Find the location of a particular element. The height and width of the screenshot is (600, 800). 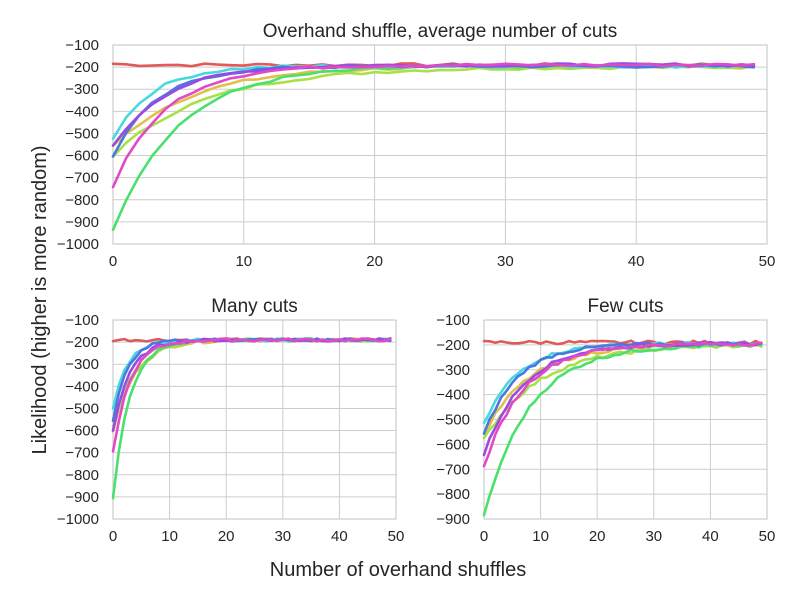

shared-x-axis-label: Number of overhand shuffles is located at coordinates (398, 570).